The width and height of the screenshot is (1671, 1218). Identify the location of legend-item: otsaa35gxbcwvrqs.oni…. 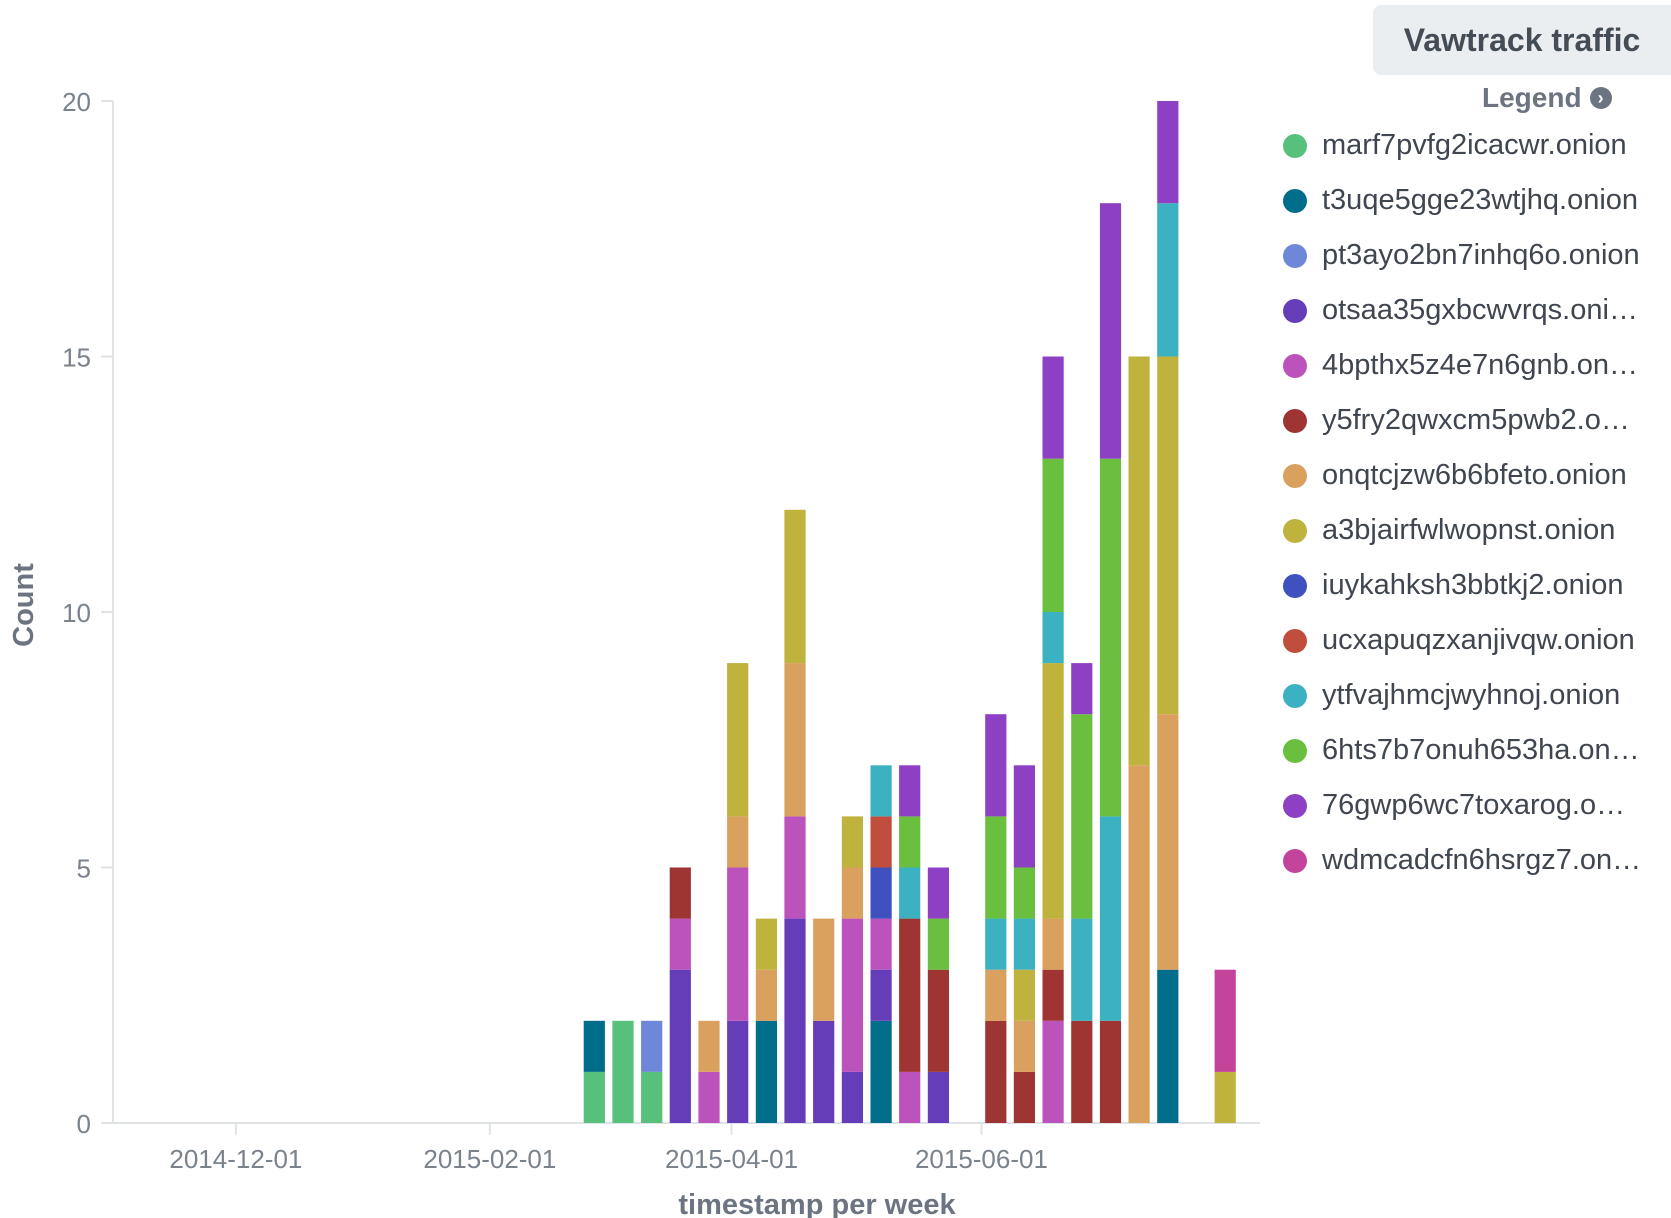
(1470, 310).